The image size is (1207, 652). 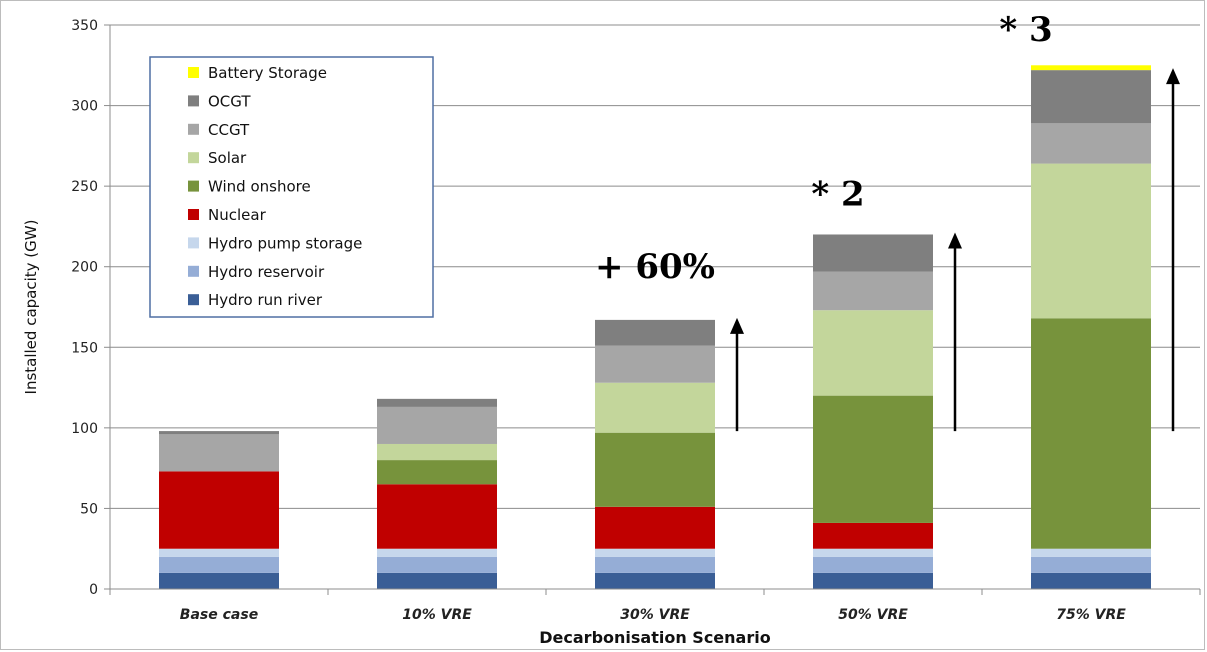 I want to click on legend-label: Hydro pump storage, so click(x=285, y=243).